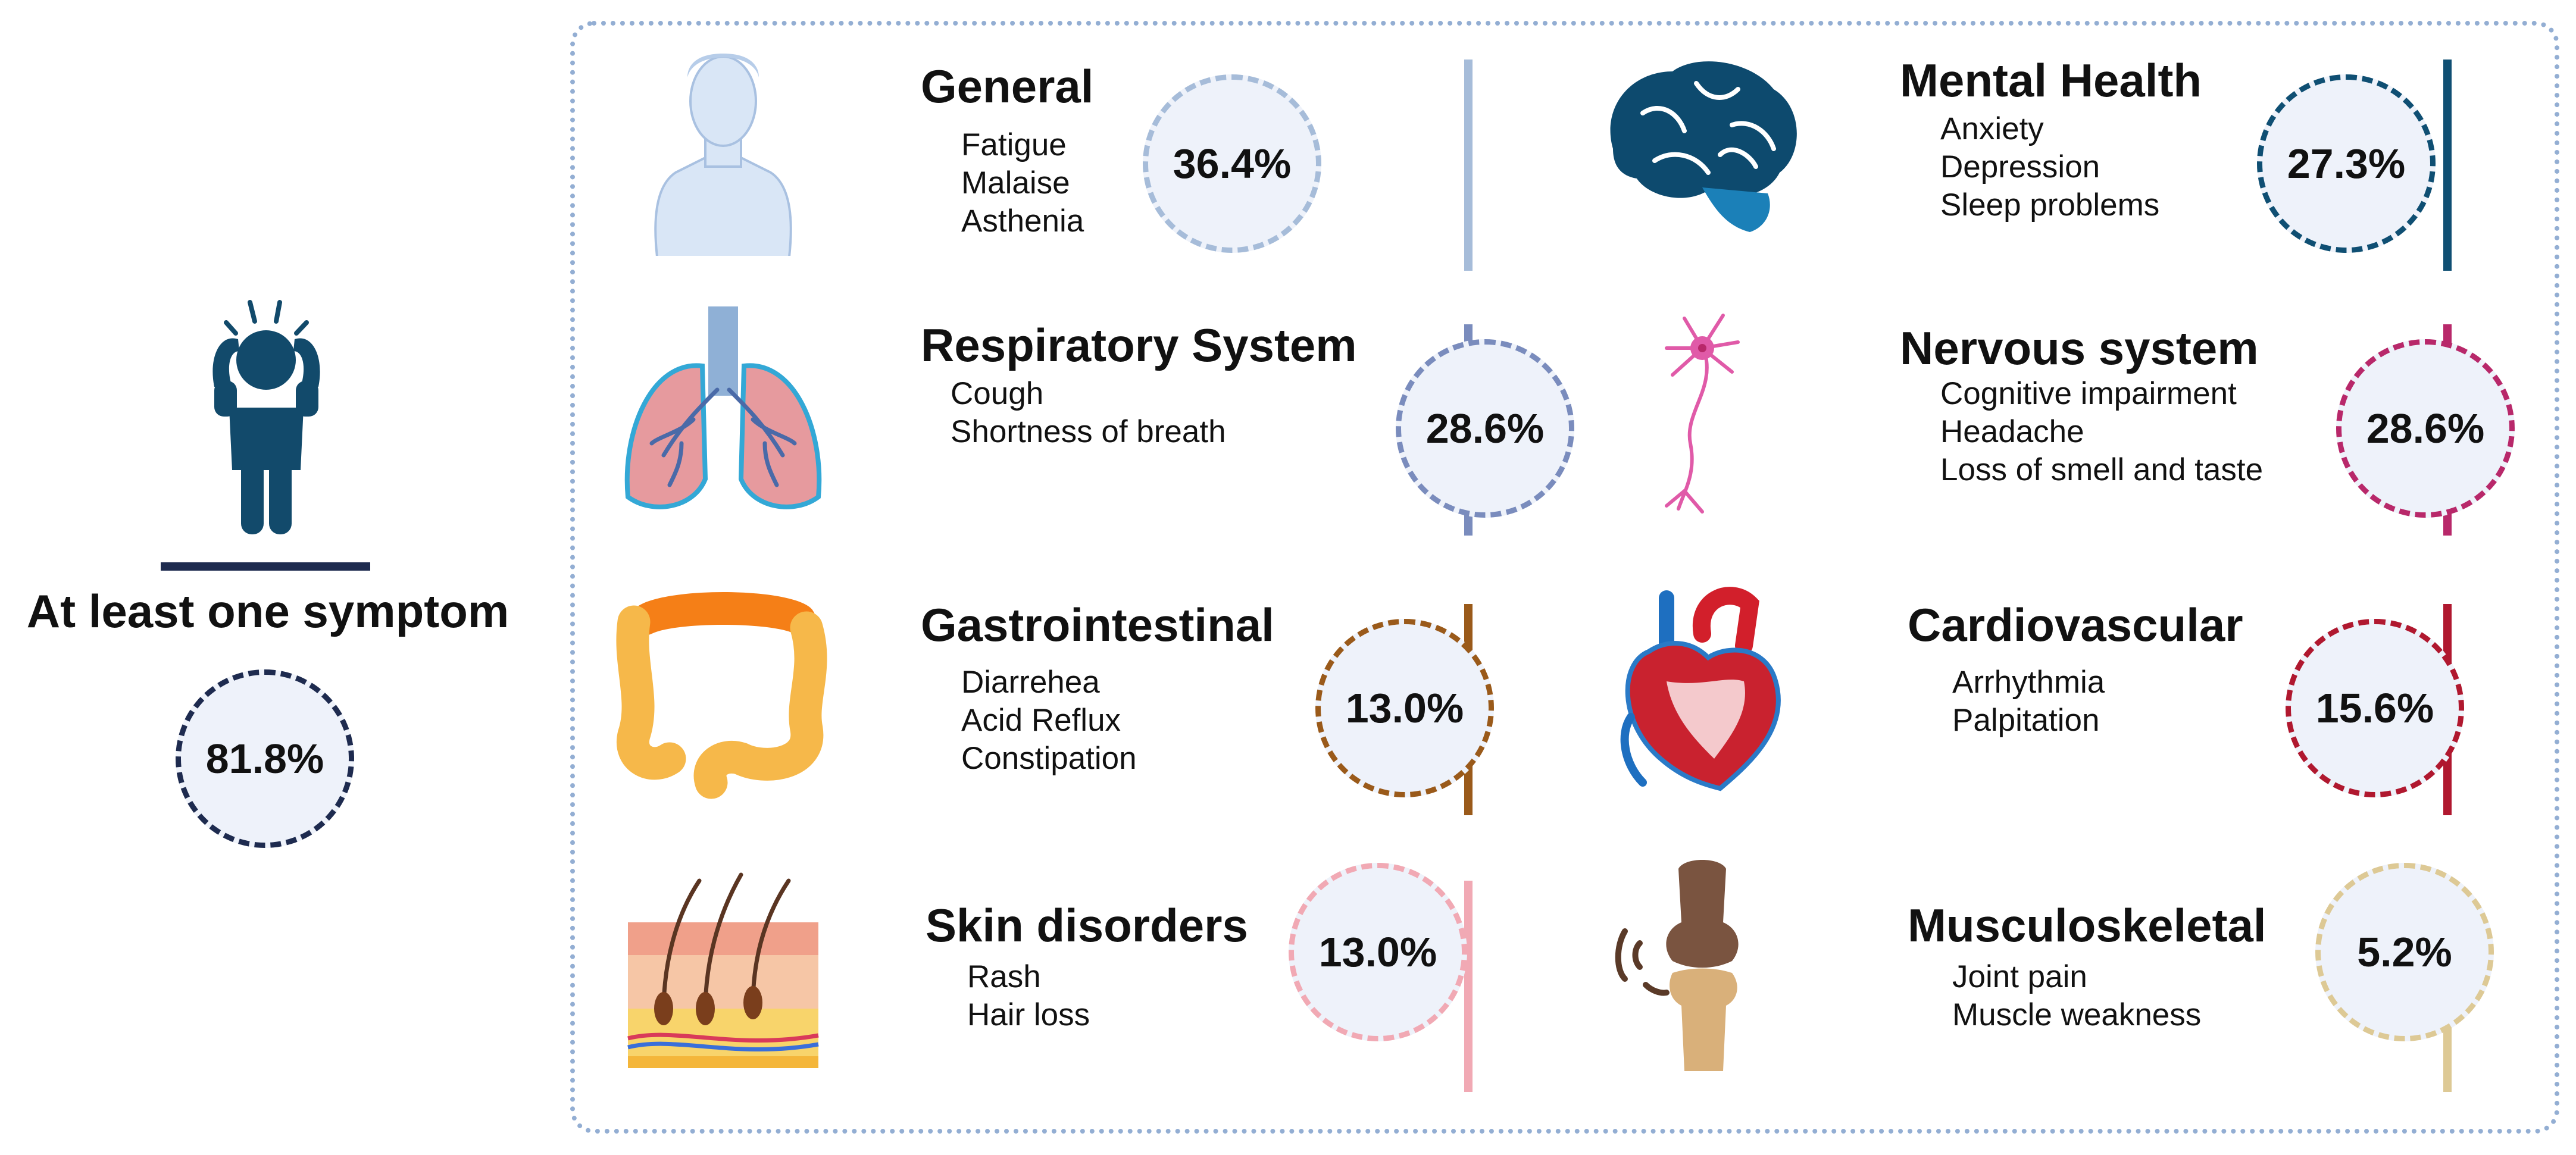  I want to click on symptom-item: Sleep problems, so click(2050, 205).